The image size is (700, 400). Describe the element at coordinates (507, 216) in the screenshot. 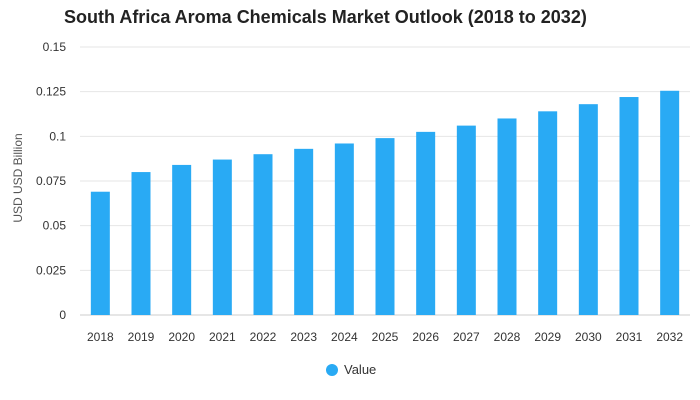

I see `bar-2028` at that location.